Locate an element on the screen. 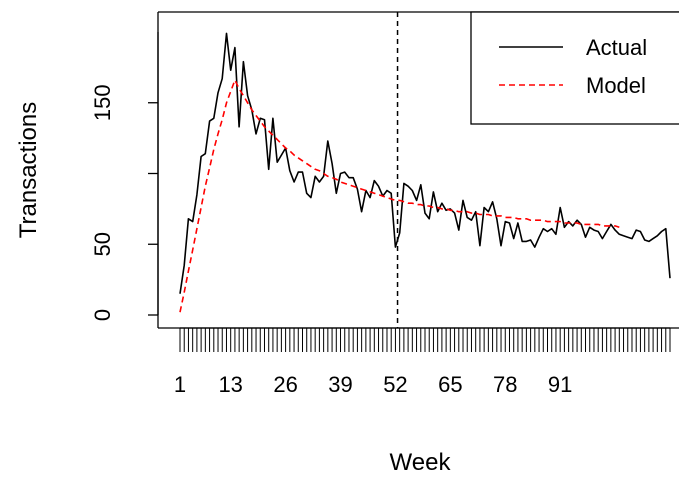 The height and width of the screenshot is (478, 679). x-axis-label: Week is located at coordinates (421, 462).